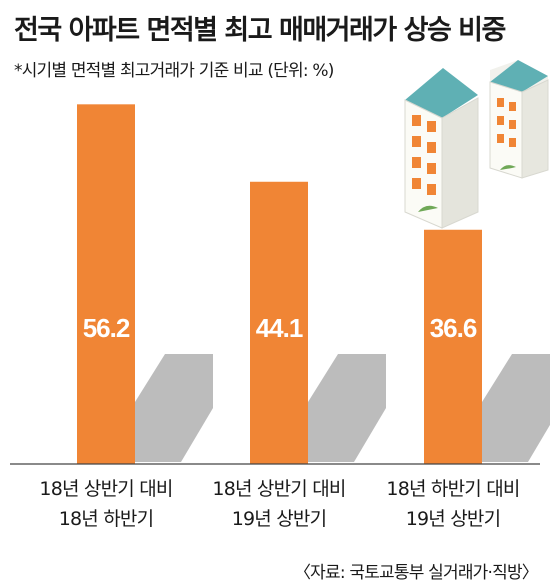 The image size is (550, 588). What do you see at coordinates (106, 519) in the screenshot?
I see `category-label-line: 18년 하반기` at bounding box center [106, 519].